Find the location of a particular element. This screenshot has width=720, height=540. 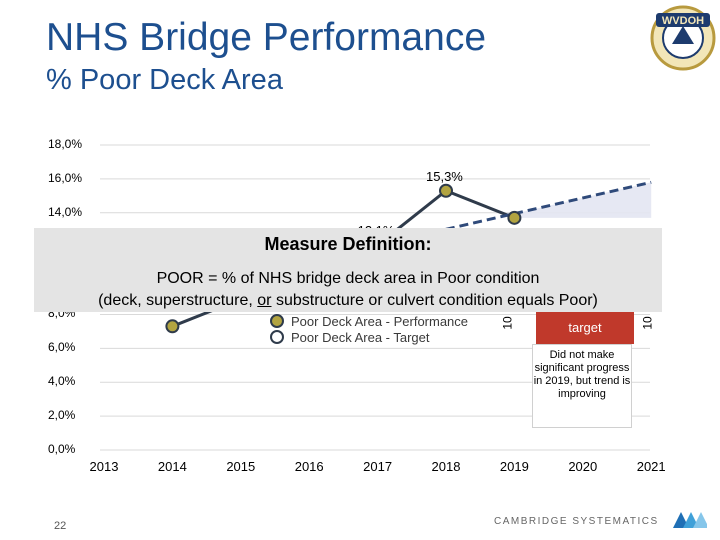

data-label: 15,3% is located at coordinates (444, 176).